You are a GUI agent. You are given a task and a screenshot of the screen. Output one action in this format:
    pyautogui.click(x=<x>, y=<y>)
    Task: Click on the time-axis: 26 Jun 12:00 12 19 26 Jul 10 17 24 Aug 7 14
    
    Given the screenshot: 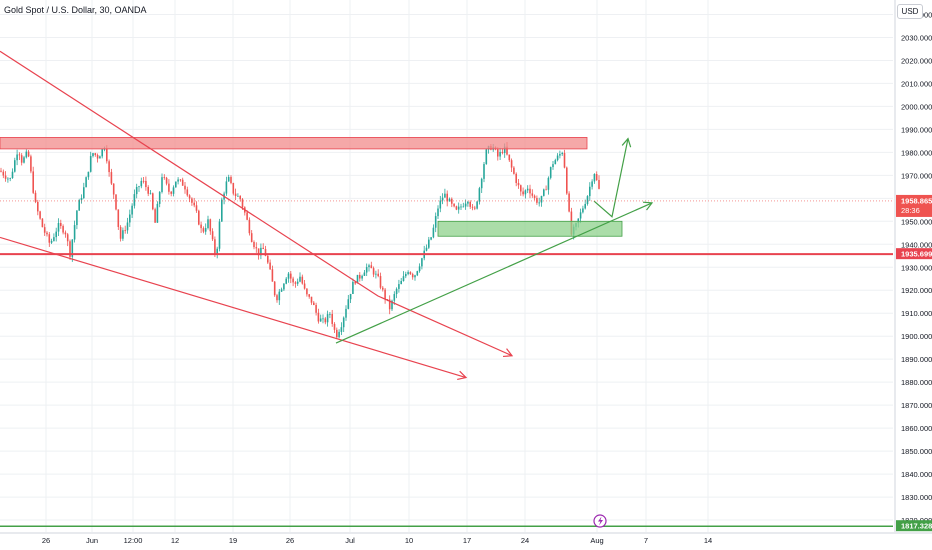 What is the action you would take?
    pyautogui.click(x=466, y=538)
    